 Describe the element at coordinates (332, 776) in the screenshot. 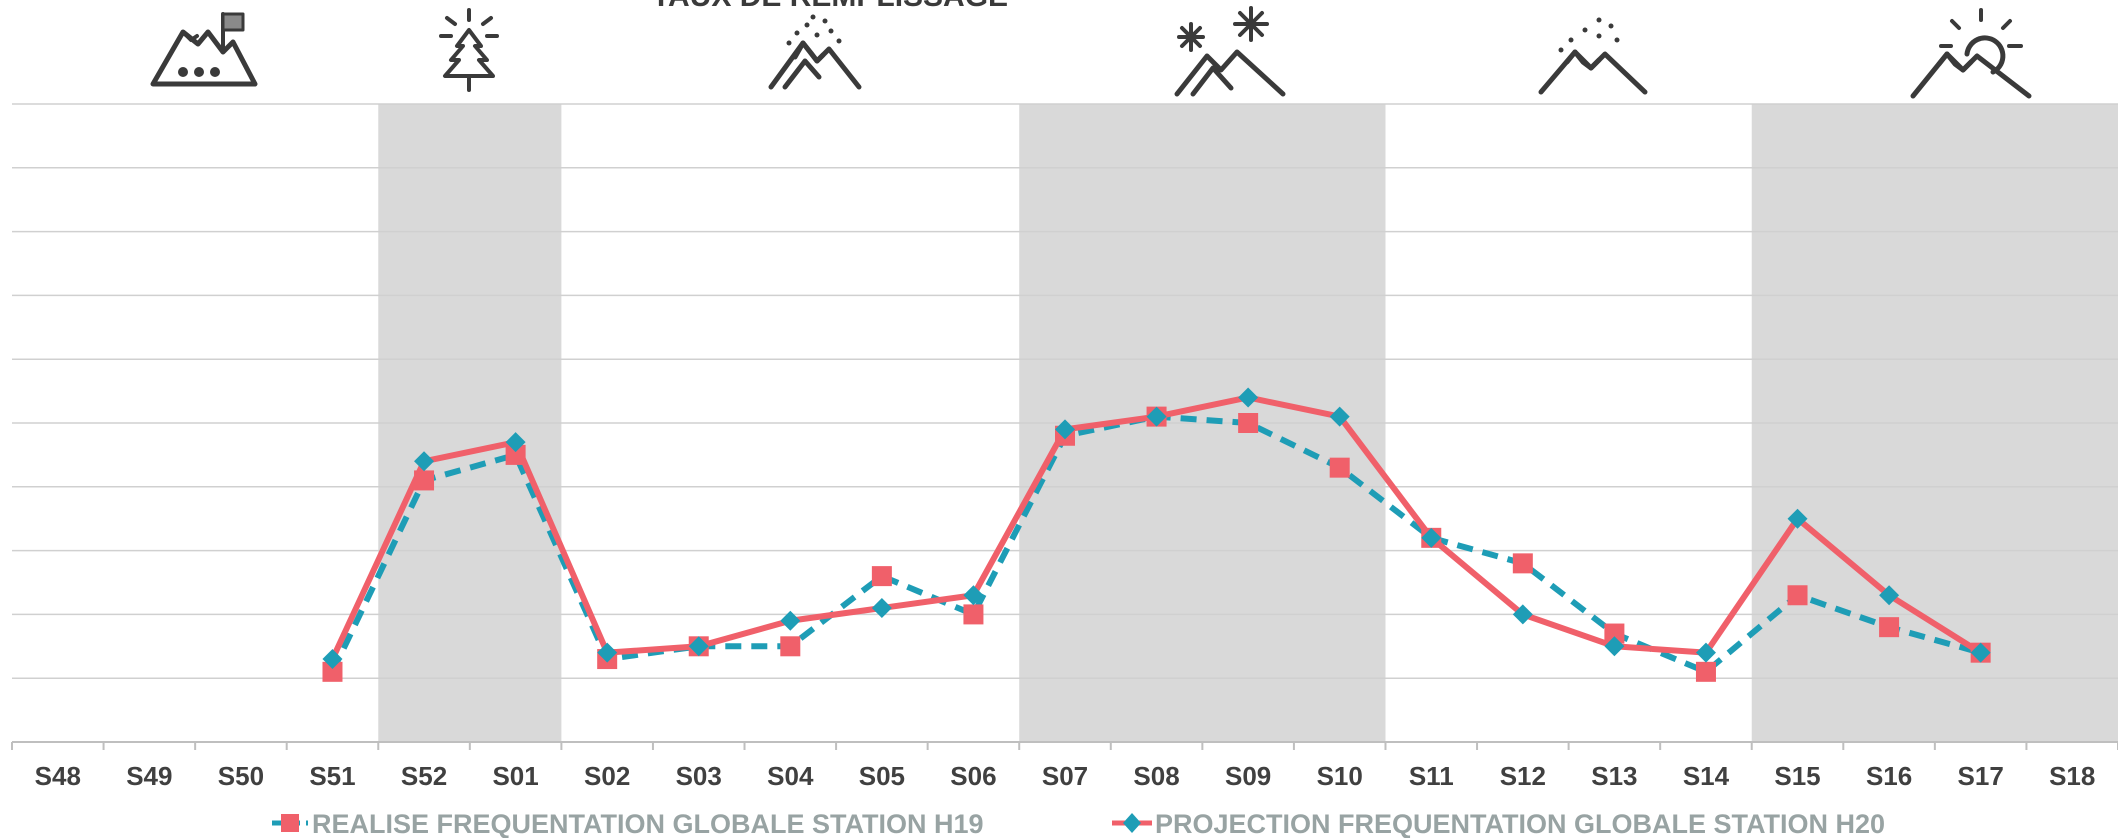

I see `x-tick-label: S51` at that location.